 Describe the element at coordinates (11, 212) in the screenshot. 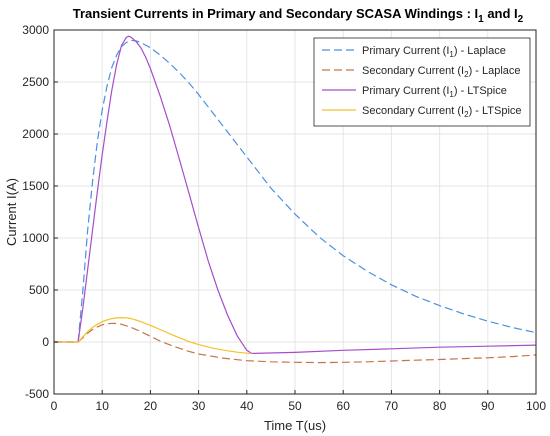

I see `y-axis-label: Current I(A)` at that location.